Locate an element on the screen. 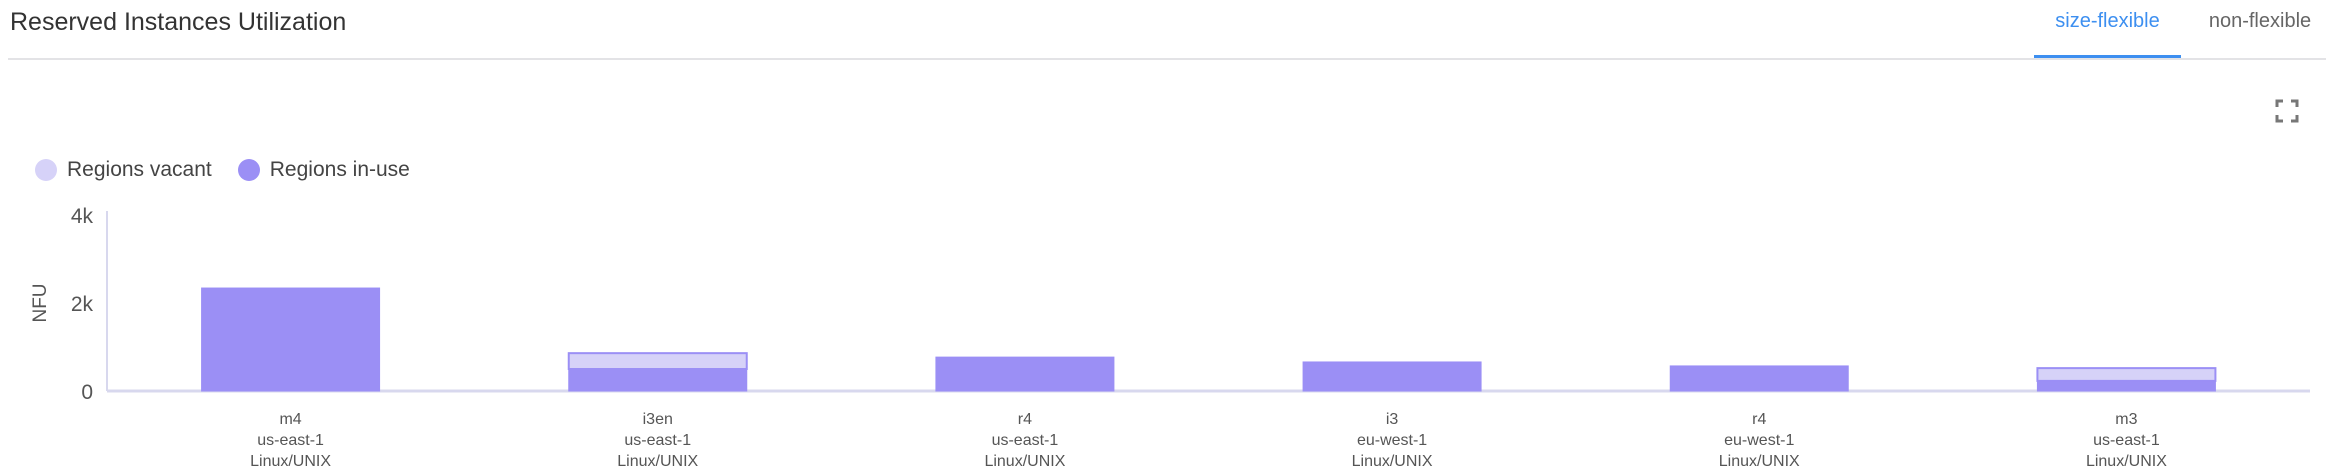  x-tick-label: i3 is located at coordinates (1392, 419).